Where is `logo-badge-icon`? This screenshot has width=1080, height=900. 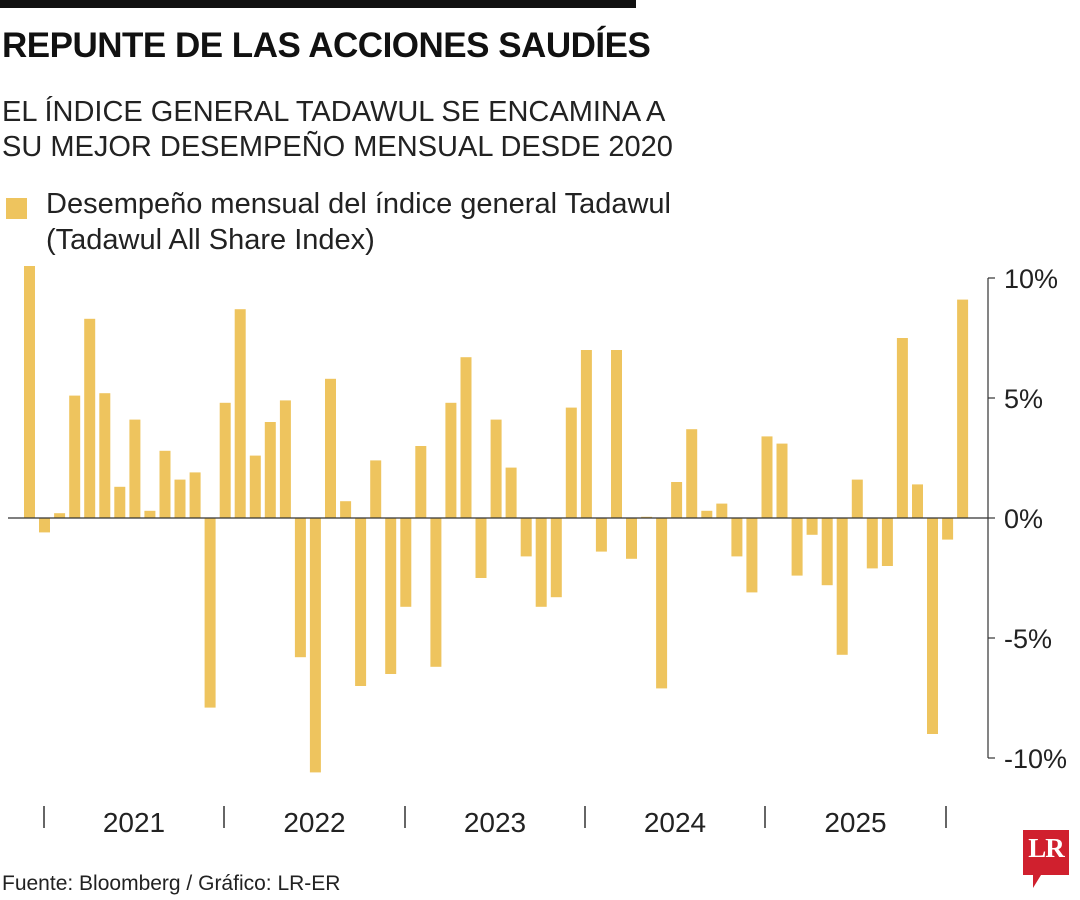 logo-badge-icon is located at coordinates (1046, 859).